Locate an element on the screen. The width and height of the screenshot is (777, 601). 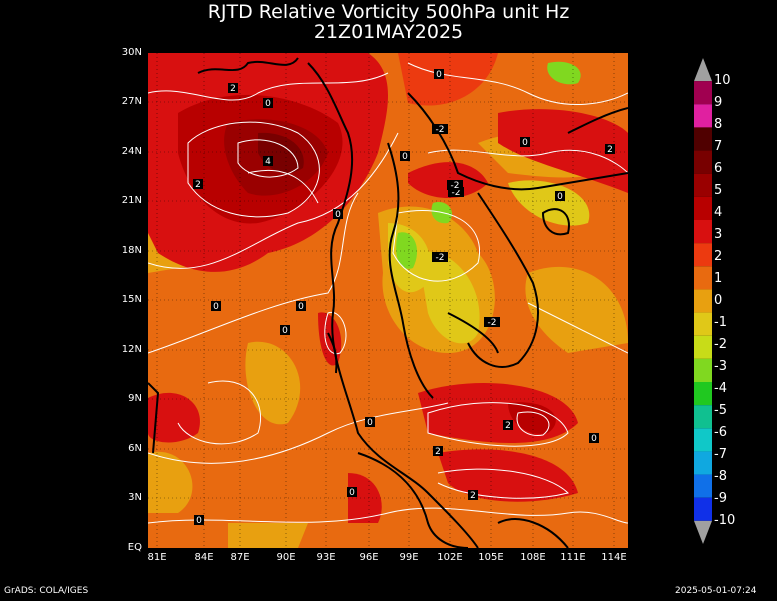
x-tick-label: 81E is located at coordinates (157, 557).